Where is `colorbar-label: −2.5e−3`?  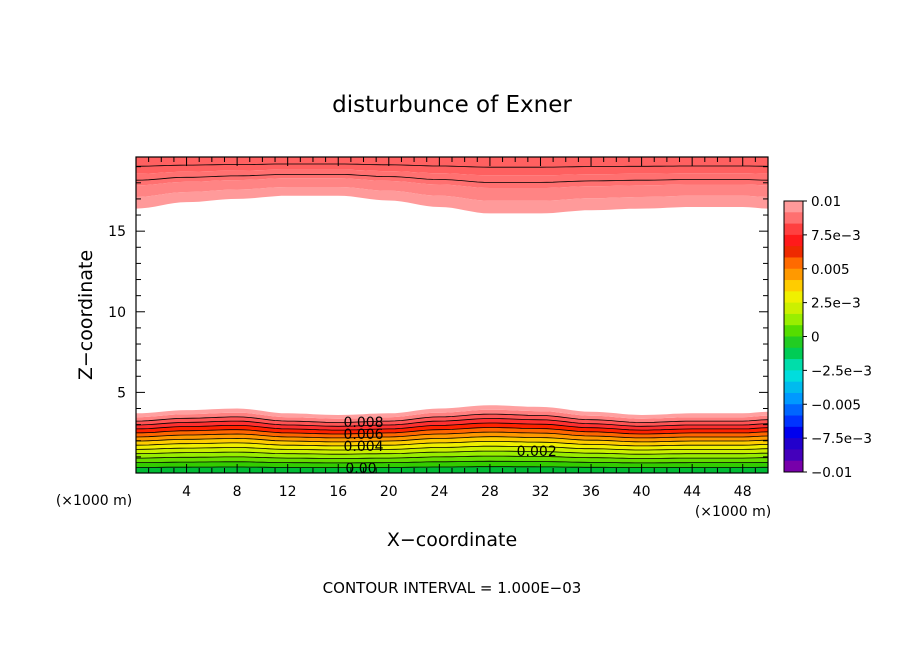 colorbar-label: −2.5e−3 is located at coordinates (841, 371).